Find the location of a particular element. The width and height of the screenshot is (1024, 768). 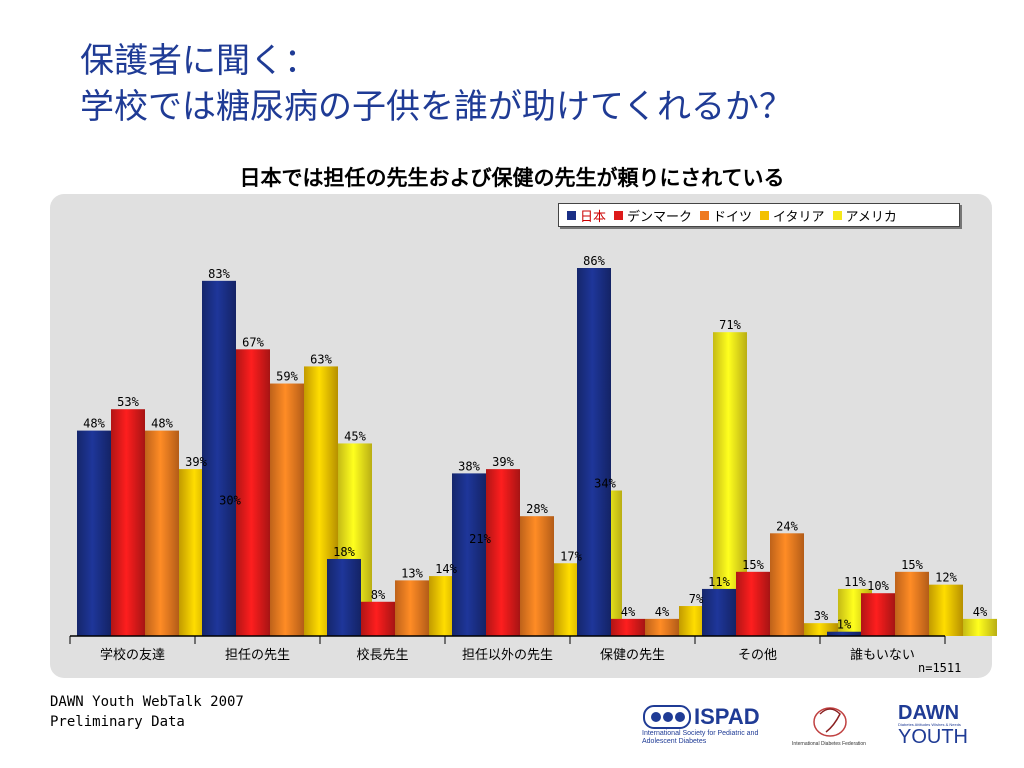

slide-title: 保護者に聞く： 学校では糖尿病の子供を誰が助けてくれるか？ is located at coordinates (436, 84).